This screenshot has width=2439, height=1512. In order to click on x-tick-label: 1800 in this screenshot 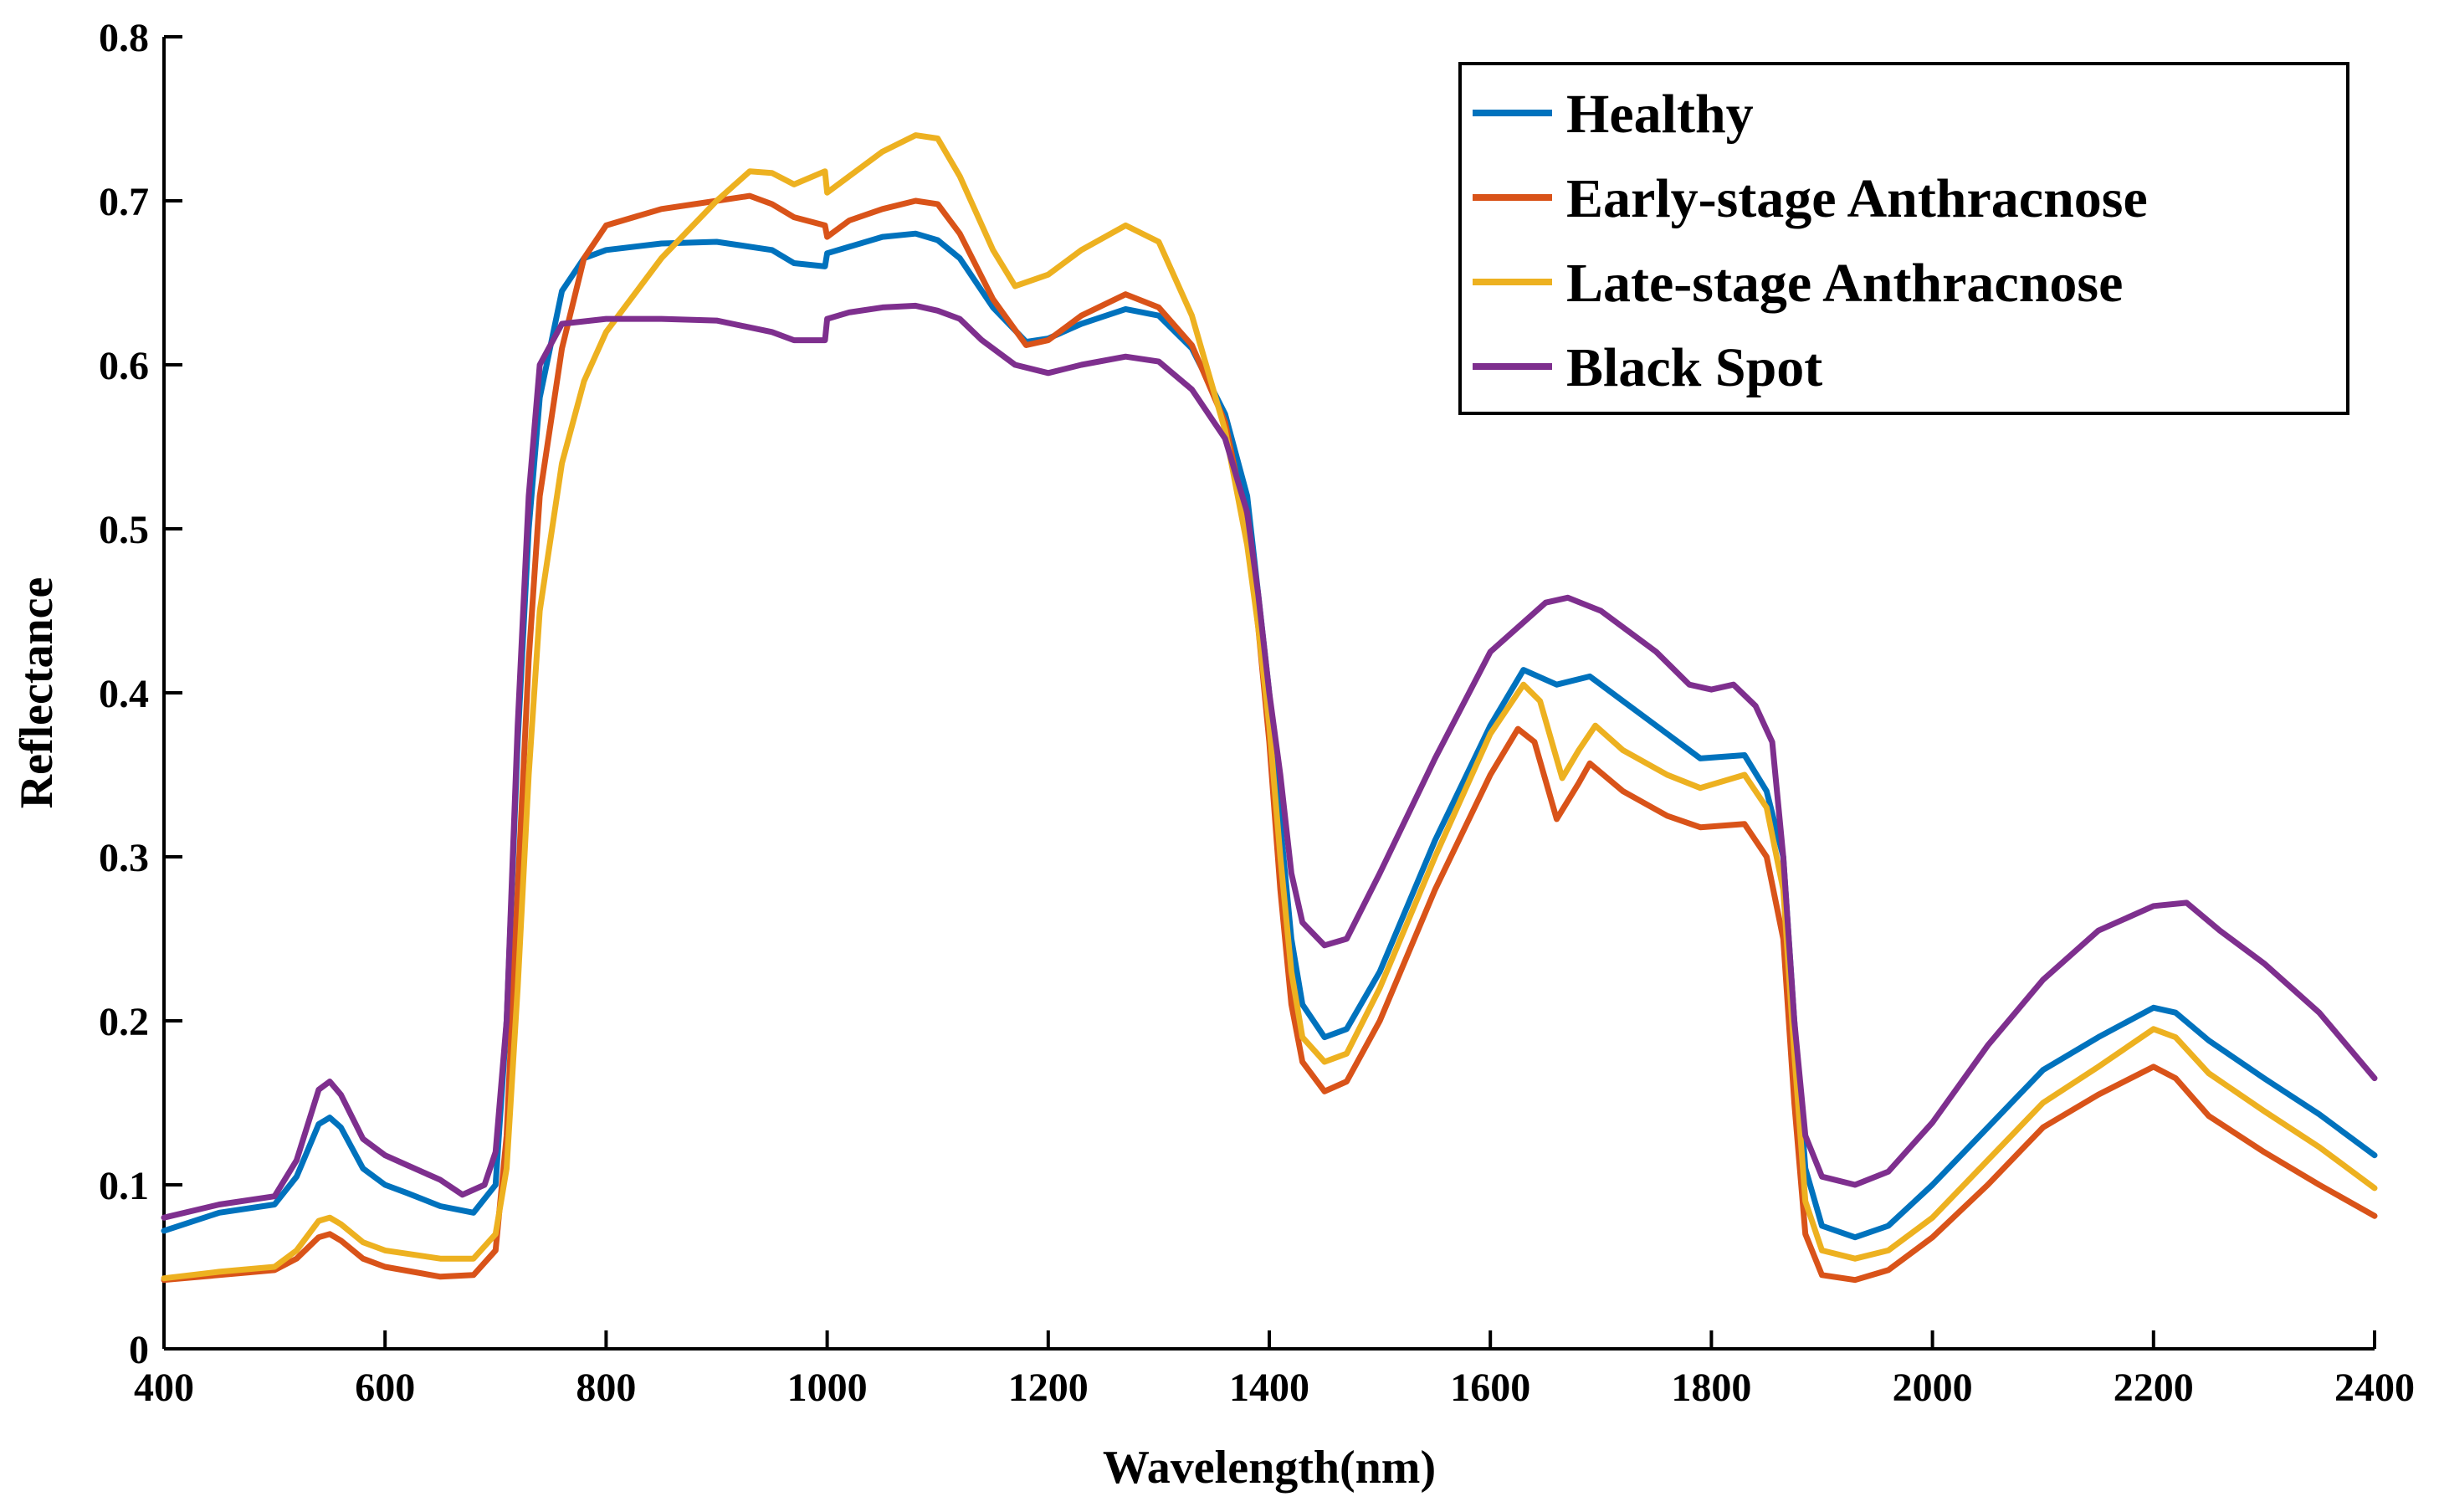, I will do `click(1711, 1388)`.